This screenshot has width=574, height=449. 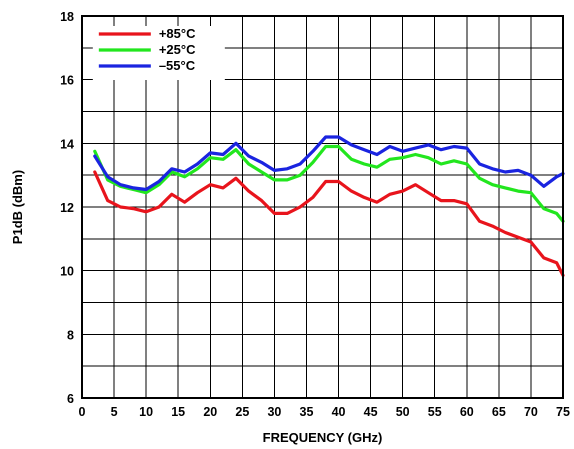 I want to click on y-tick-label: 10, so click(x=67, y=272).